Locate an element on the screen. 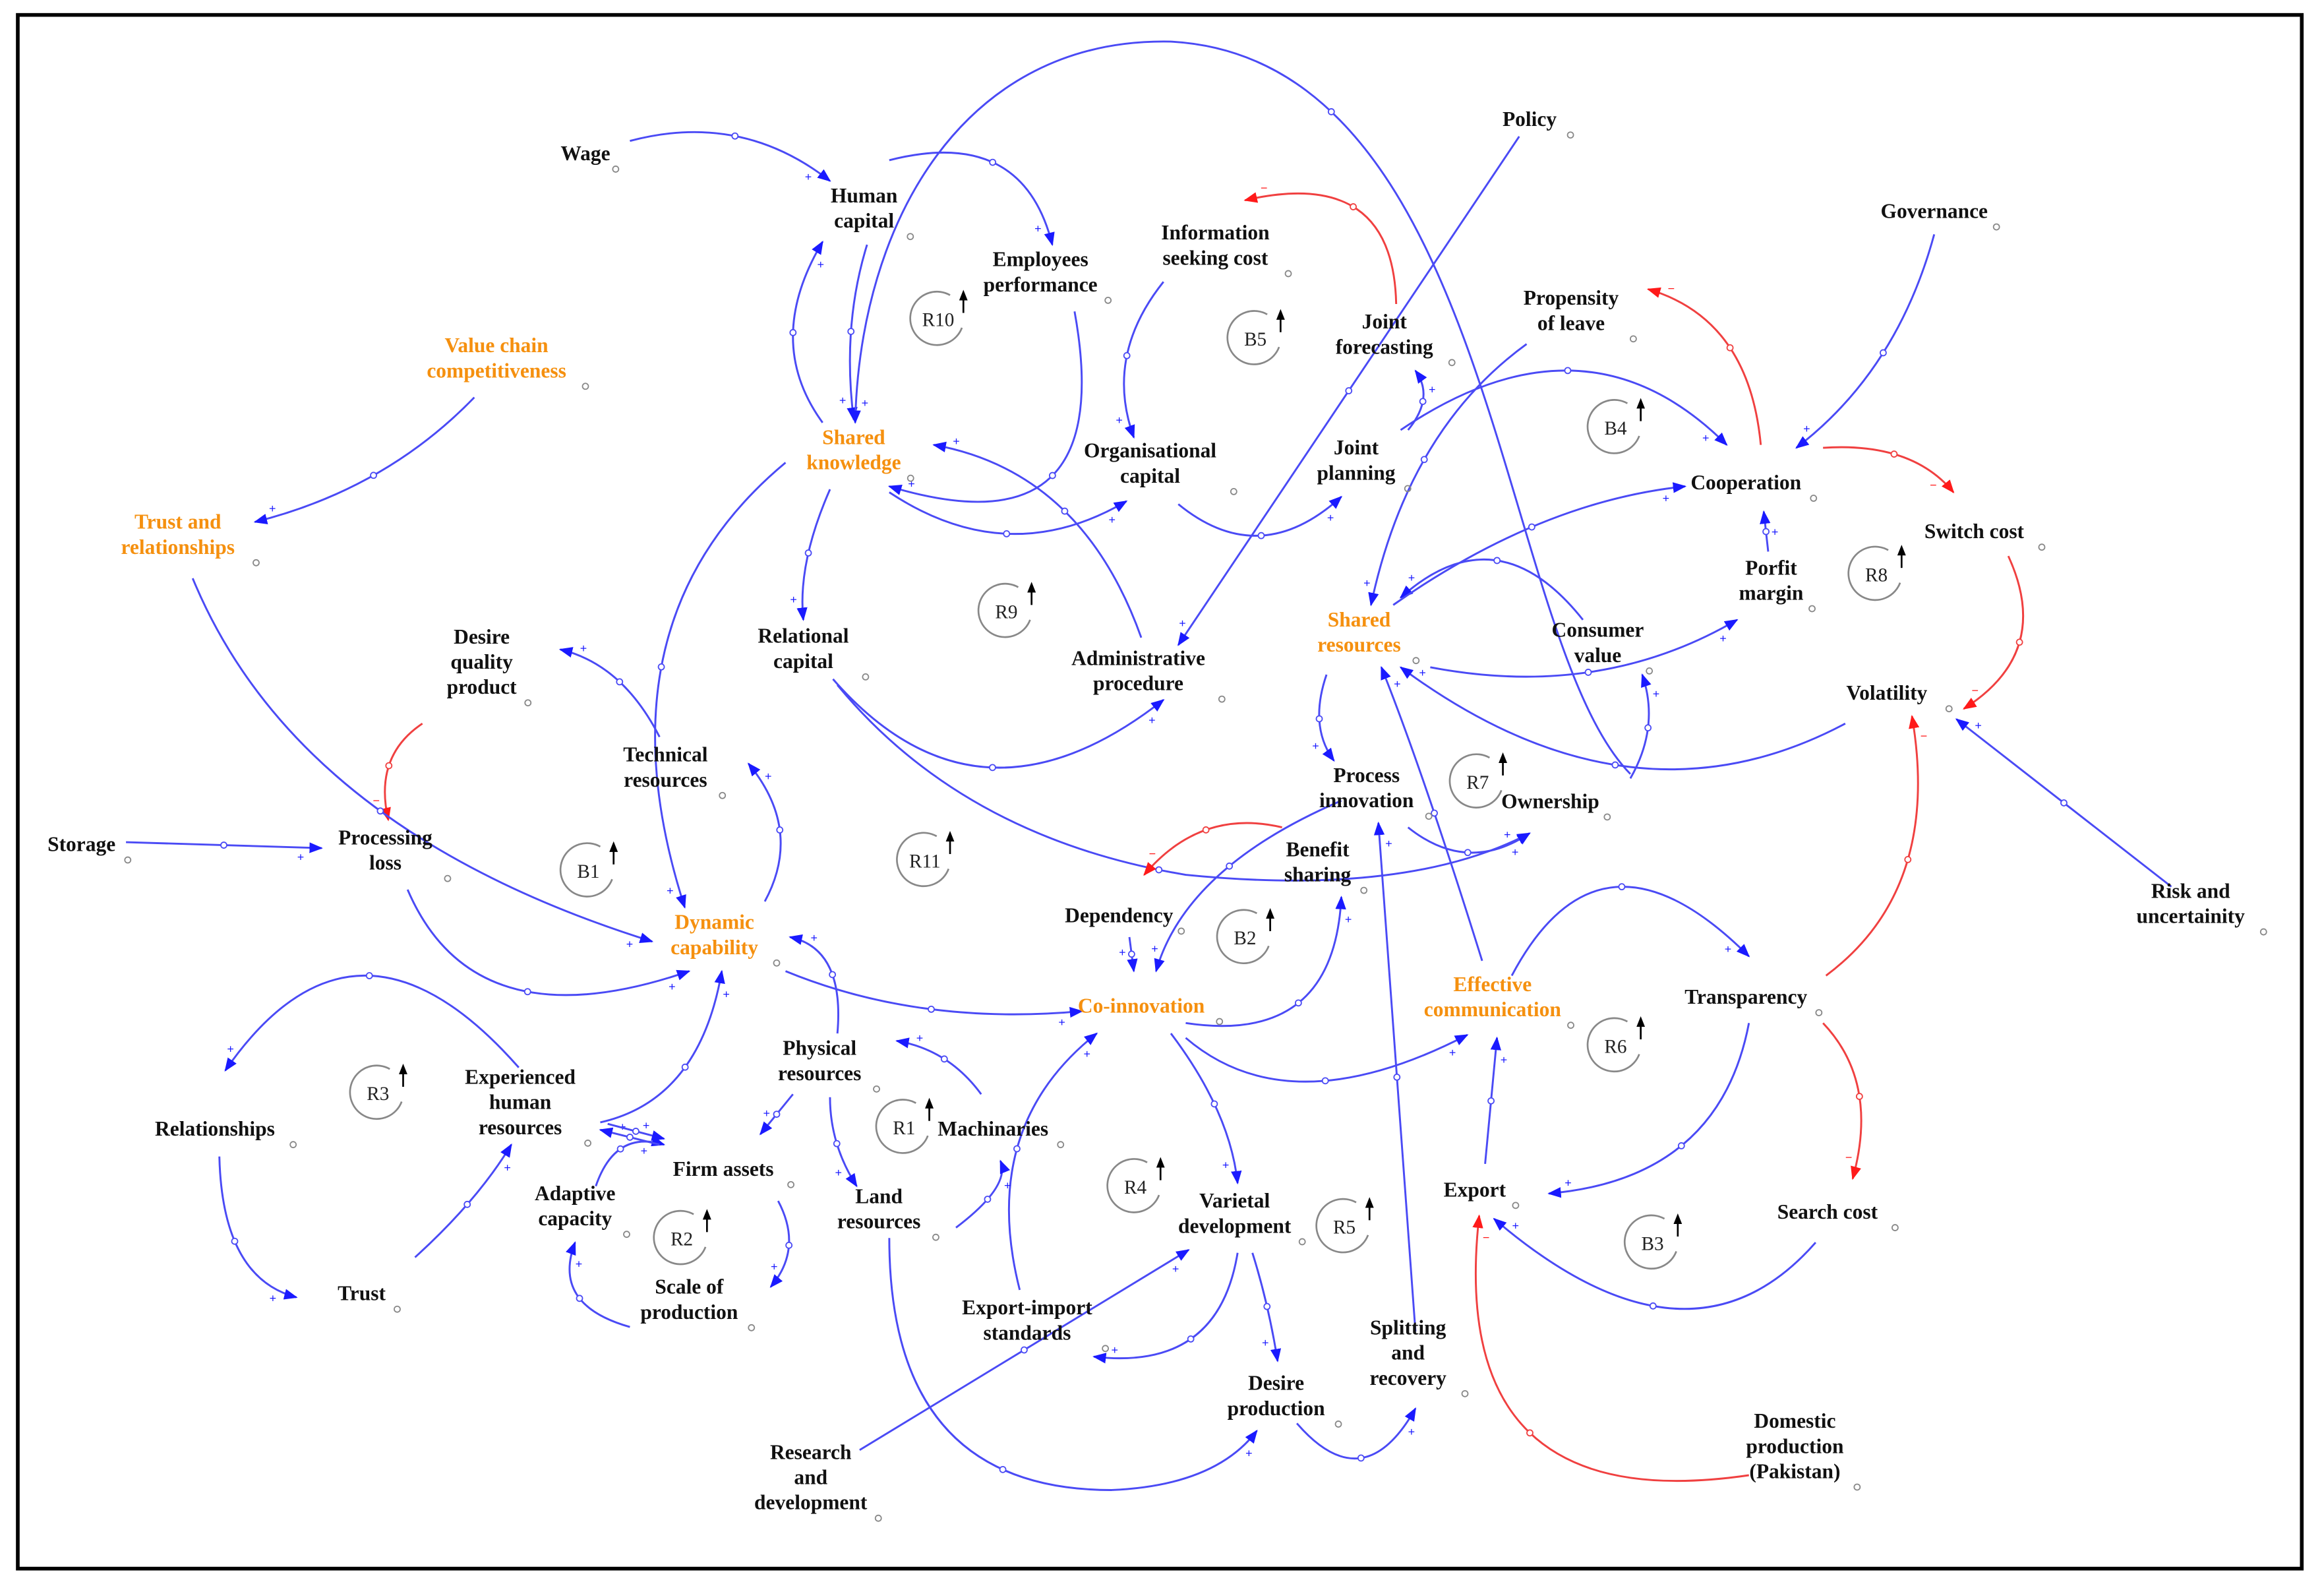  link-effective-communication-to-shared-resources: + is located at coordinates (1431, 813).